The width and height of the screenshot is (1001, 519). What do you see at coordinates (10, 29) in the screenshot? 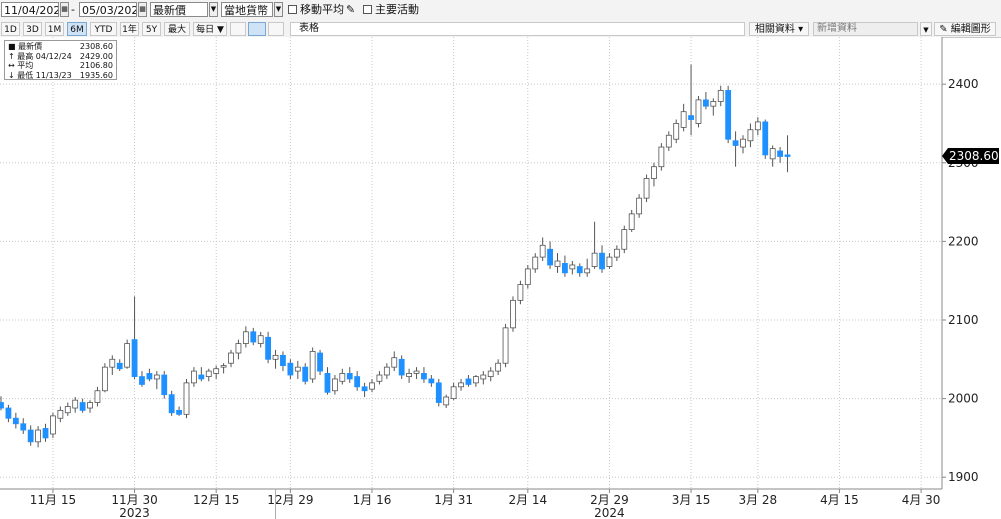
I see `range-button-1d: 1D` at bounding box center [10, 29].